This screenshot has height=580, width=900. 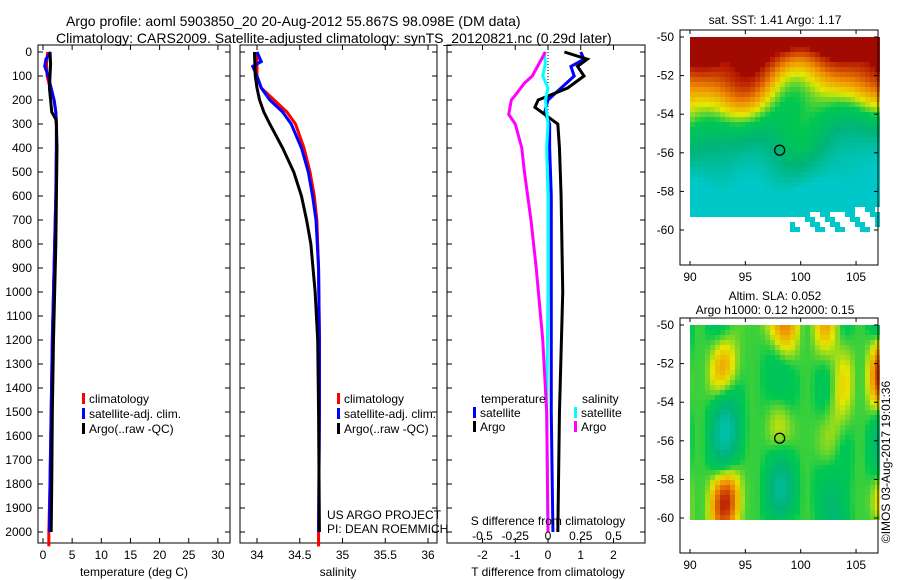 What do you see at coordinates (131, 555) in the screenshot?
I see `x-tick-label: 15` at bounding box center [131, 555].